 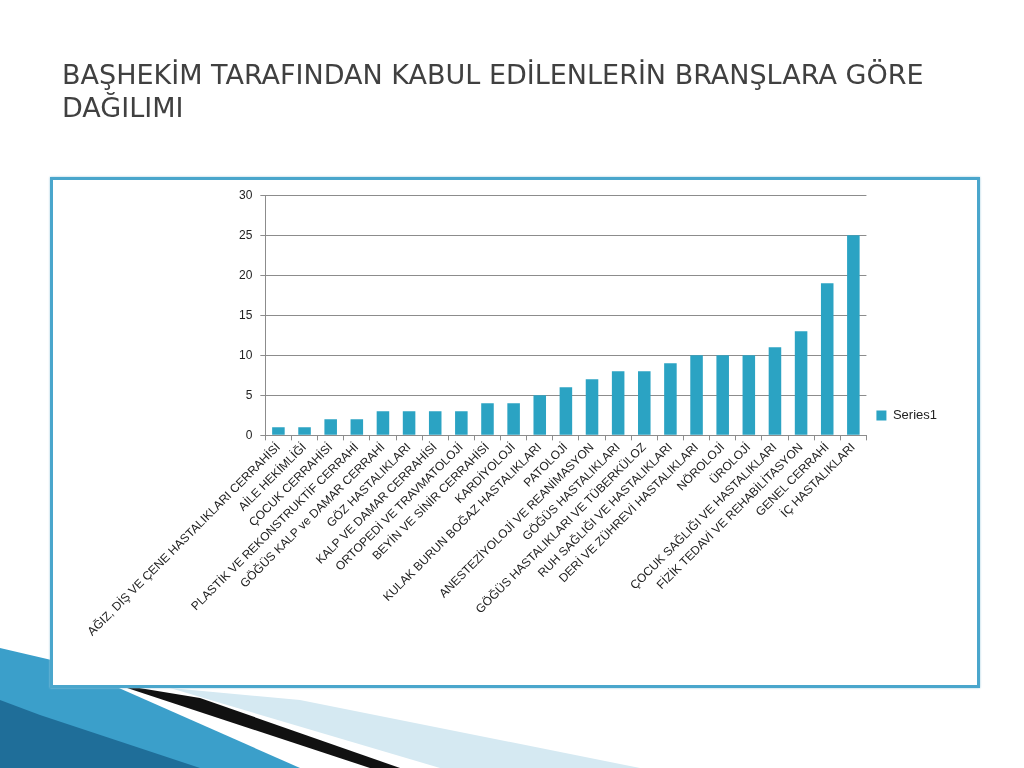 I want to click on y-tick-label: 20, so click(x=245, y=274).